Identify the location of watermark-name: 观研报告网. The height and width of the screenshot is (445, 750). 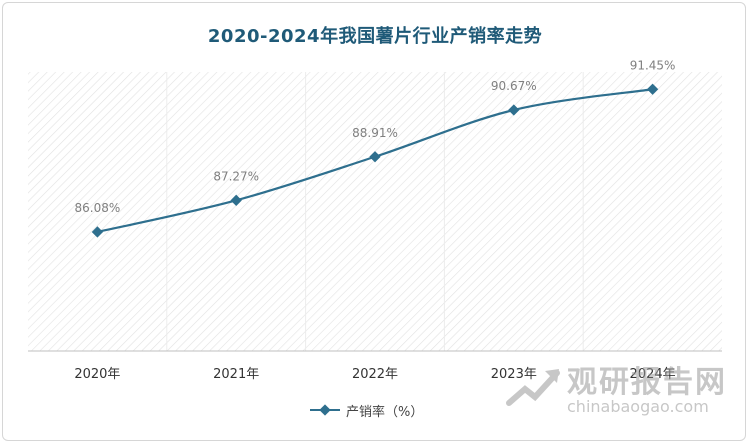
(647, 382).